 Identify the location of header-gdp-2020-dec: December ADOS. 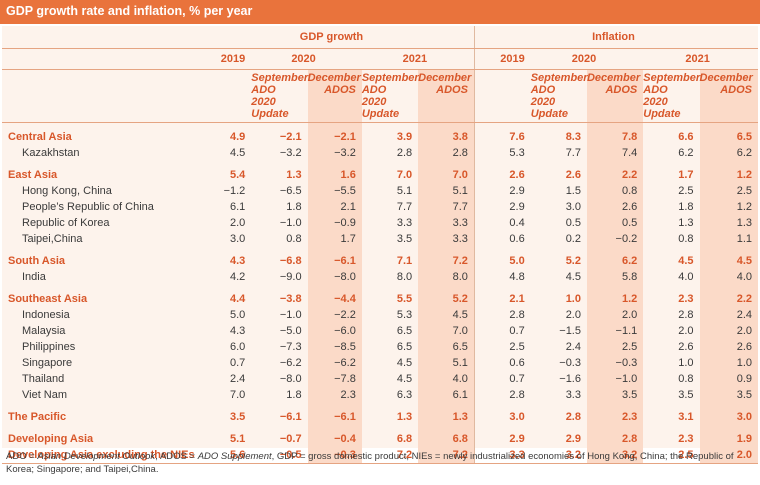
(334, 96).